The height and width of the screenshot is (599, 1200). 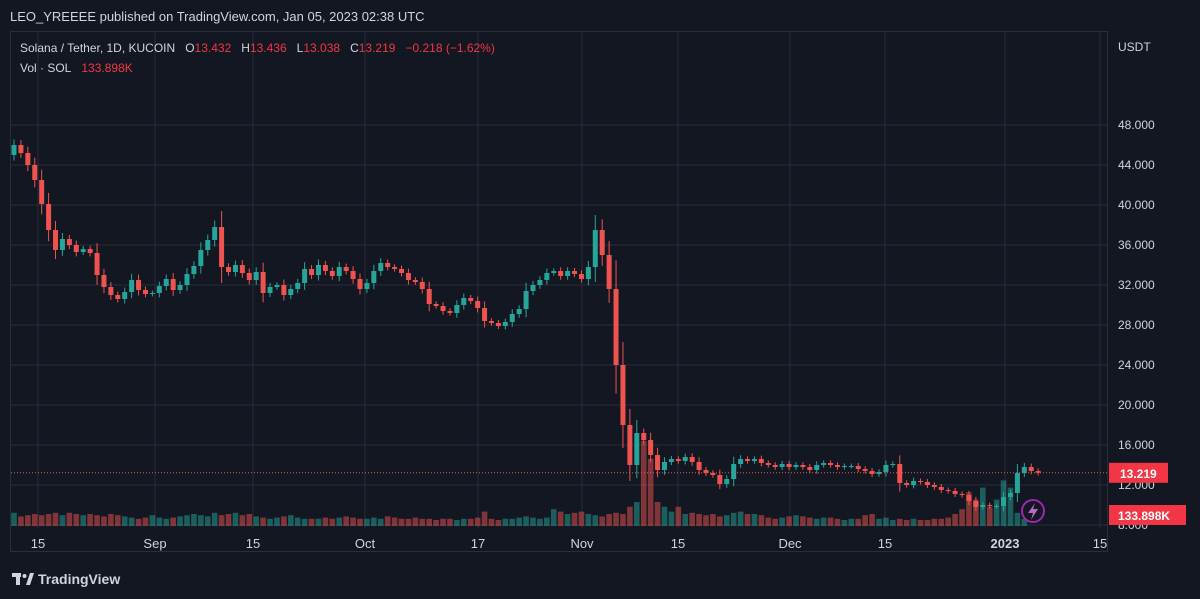 I want to click on tradingview-branding: TradingView, so click(x=66, y=579).